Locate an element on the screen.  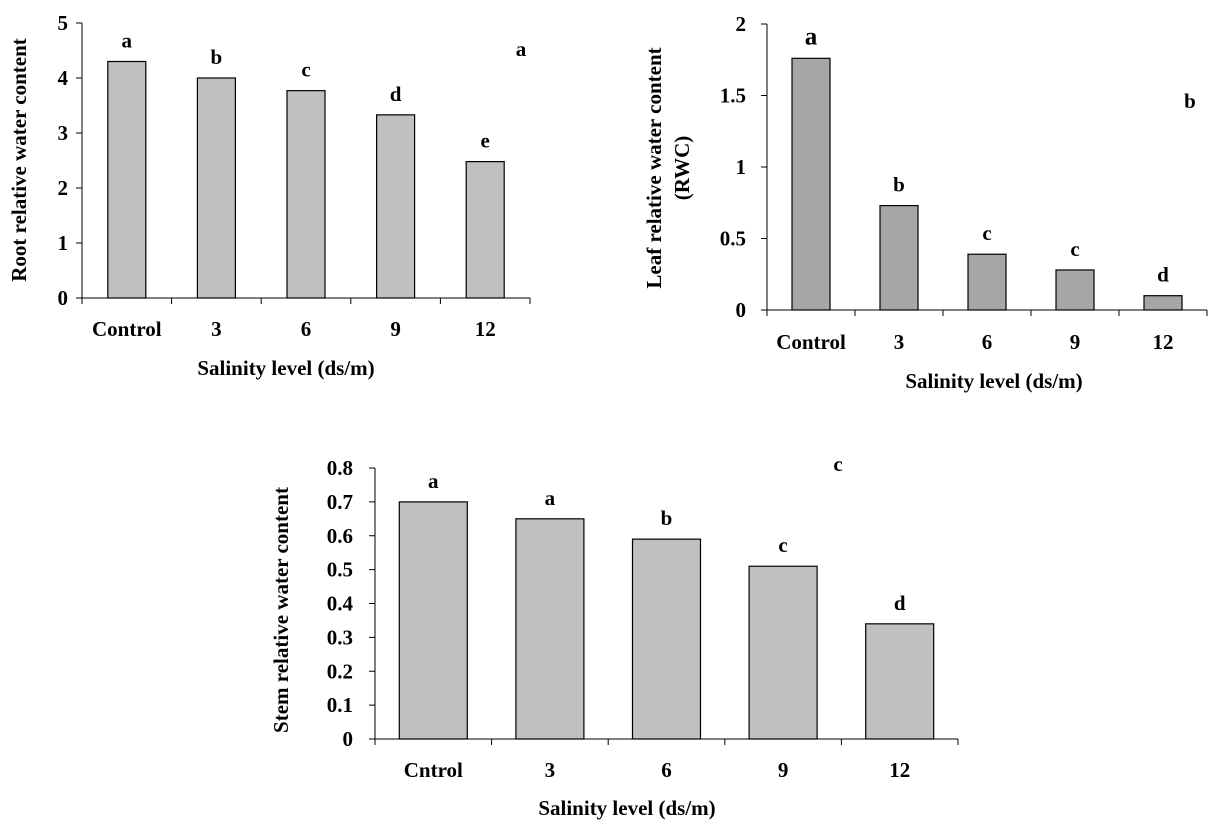
y-tick-label: 0.7 is located at coordinates (340, 502).